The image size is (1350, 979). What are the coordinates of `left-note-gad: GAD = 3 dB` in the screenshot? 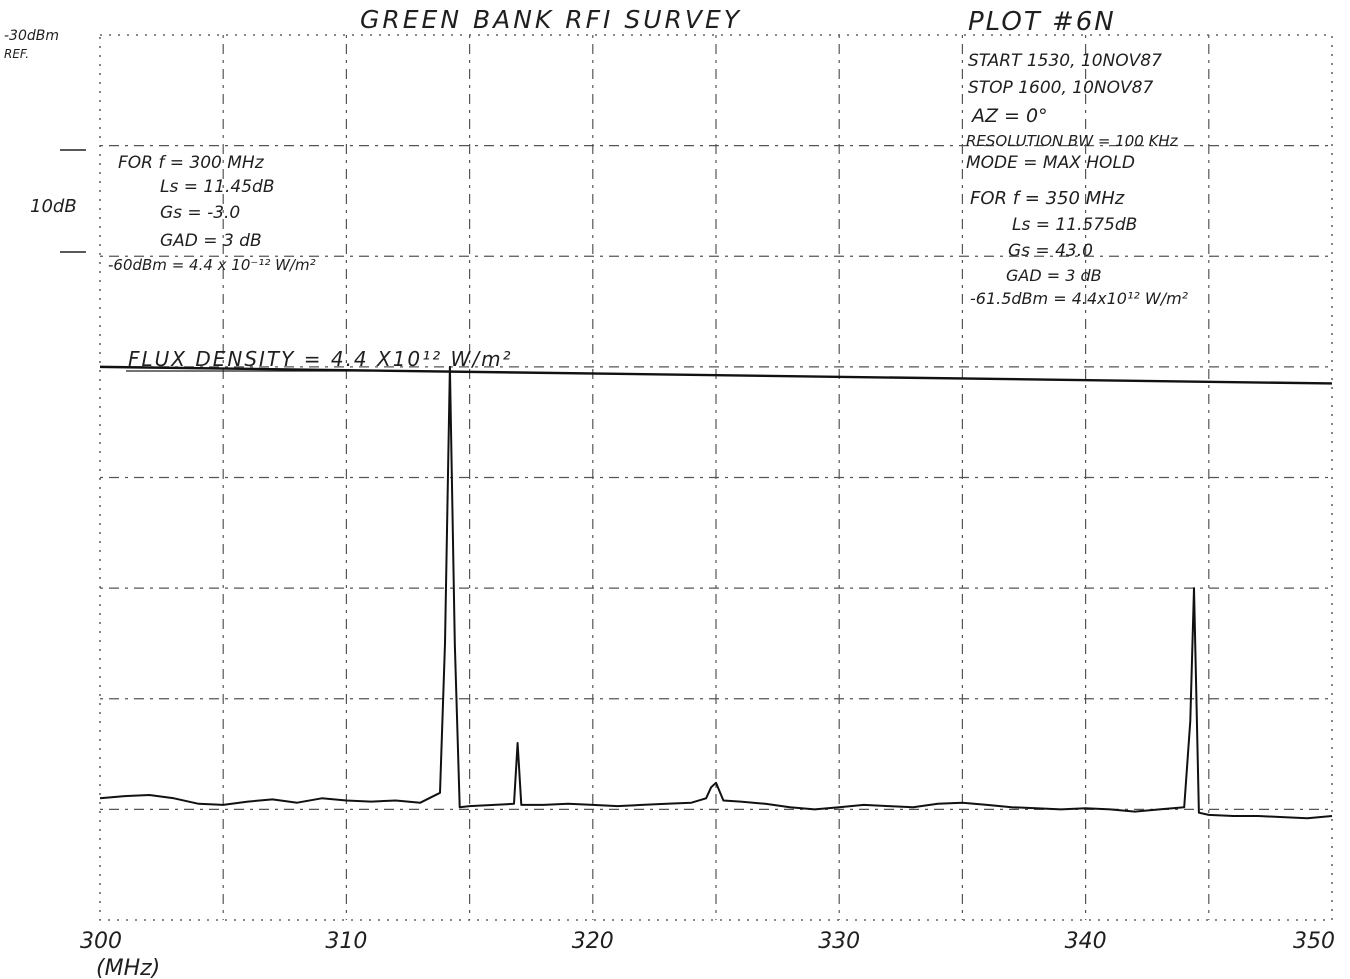 It's located at (211, 241).